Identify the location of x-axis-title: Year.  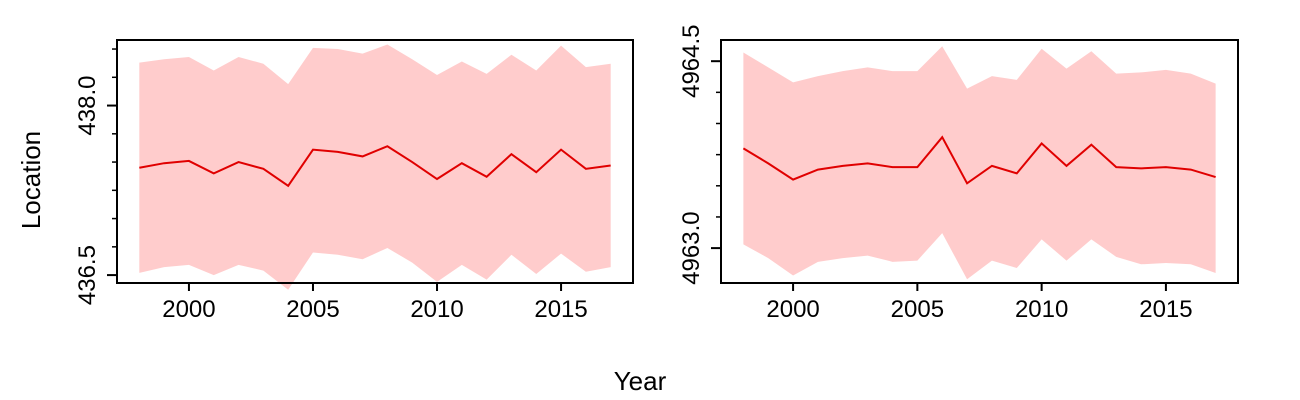
(640, 381).